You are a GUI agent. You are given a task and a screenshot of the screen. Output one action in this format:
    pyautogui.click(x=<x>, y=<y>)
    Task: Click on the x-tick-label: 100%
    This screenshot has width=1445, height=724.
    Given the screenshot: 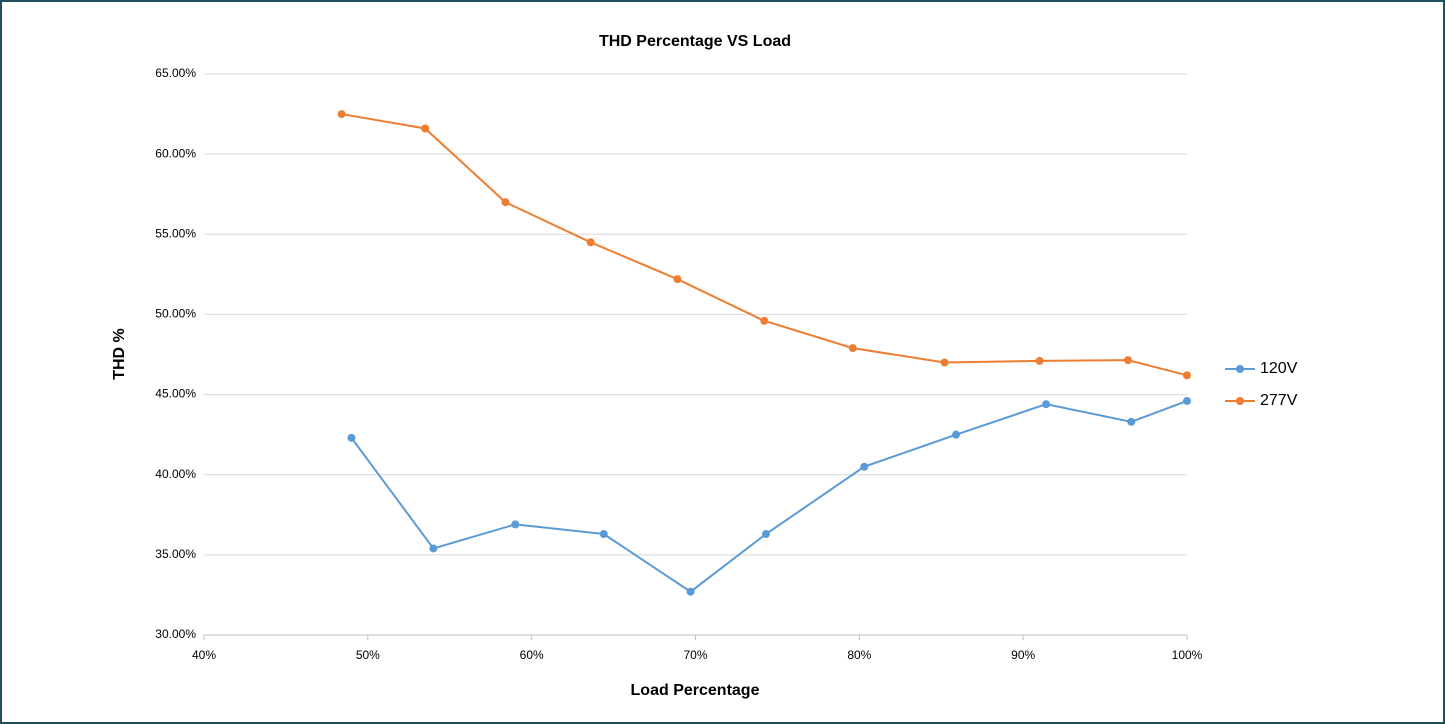 What is the action you would take?
    pyautogui.click(x=1187, y=655)
    